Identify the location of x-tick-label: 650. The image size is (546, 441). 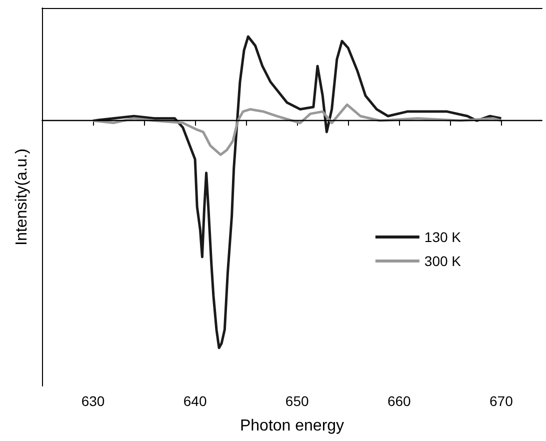
(297, 401).